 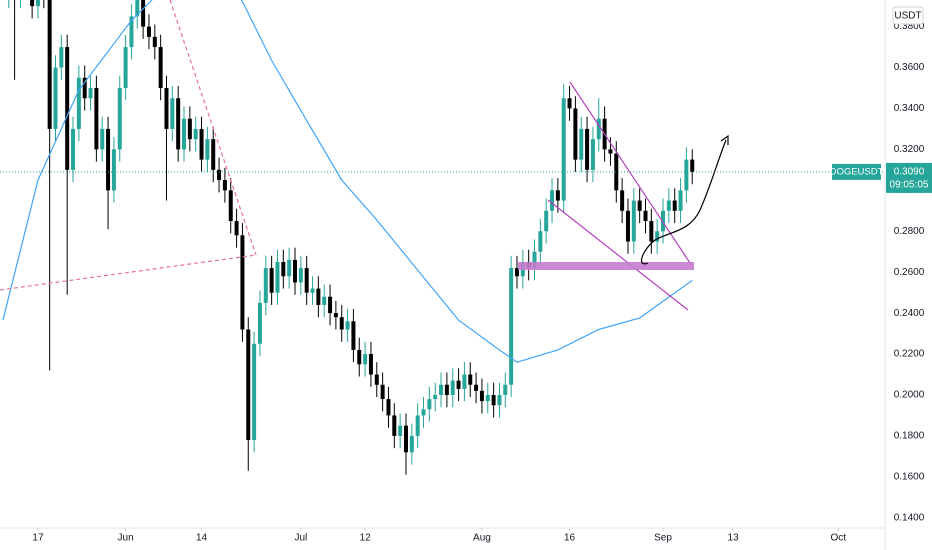 What do you see at coordinates (570, 538) in the screenshot?
I see `x-tick-label: 16` at bounding box center [570, 538].